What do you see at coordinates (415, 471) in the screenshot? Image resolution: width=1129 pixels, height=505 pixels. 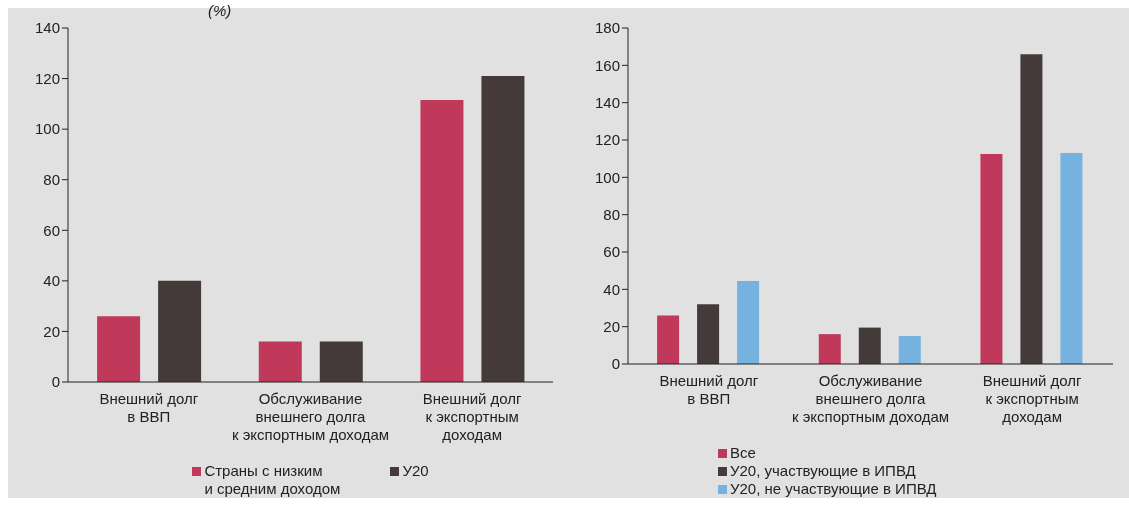 I see `legend-label: У20` at bounding box center [415, 471].